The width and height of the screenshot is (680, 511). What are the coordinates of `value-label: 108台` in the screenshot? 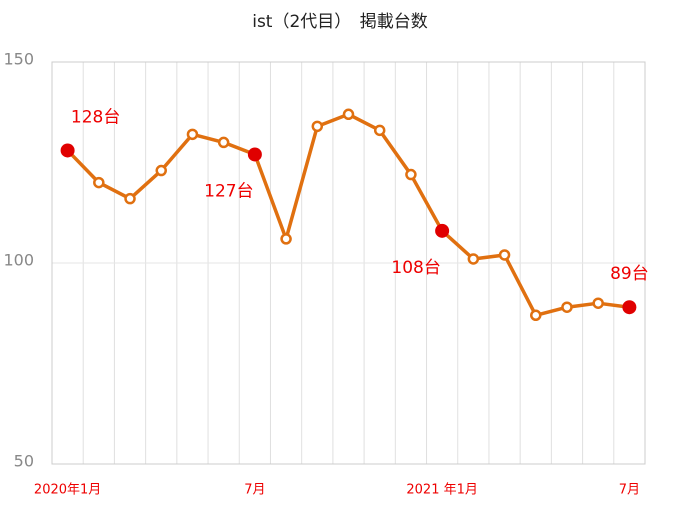 It's located at (415, 268).